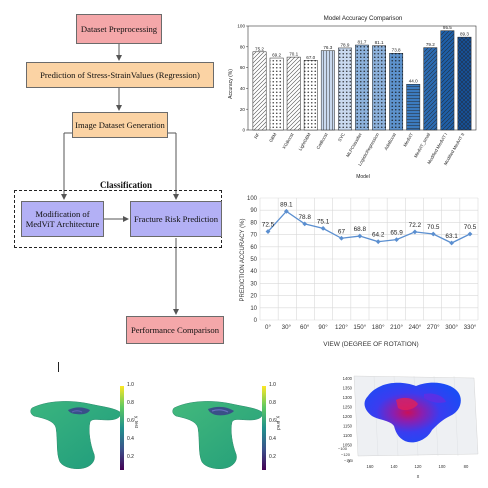 This screenshot has height=488, width=488. Describe the element at coordinates (433, 327) in the screenshot. I see `line-xtick-label: 270°` at that location.